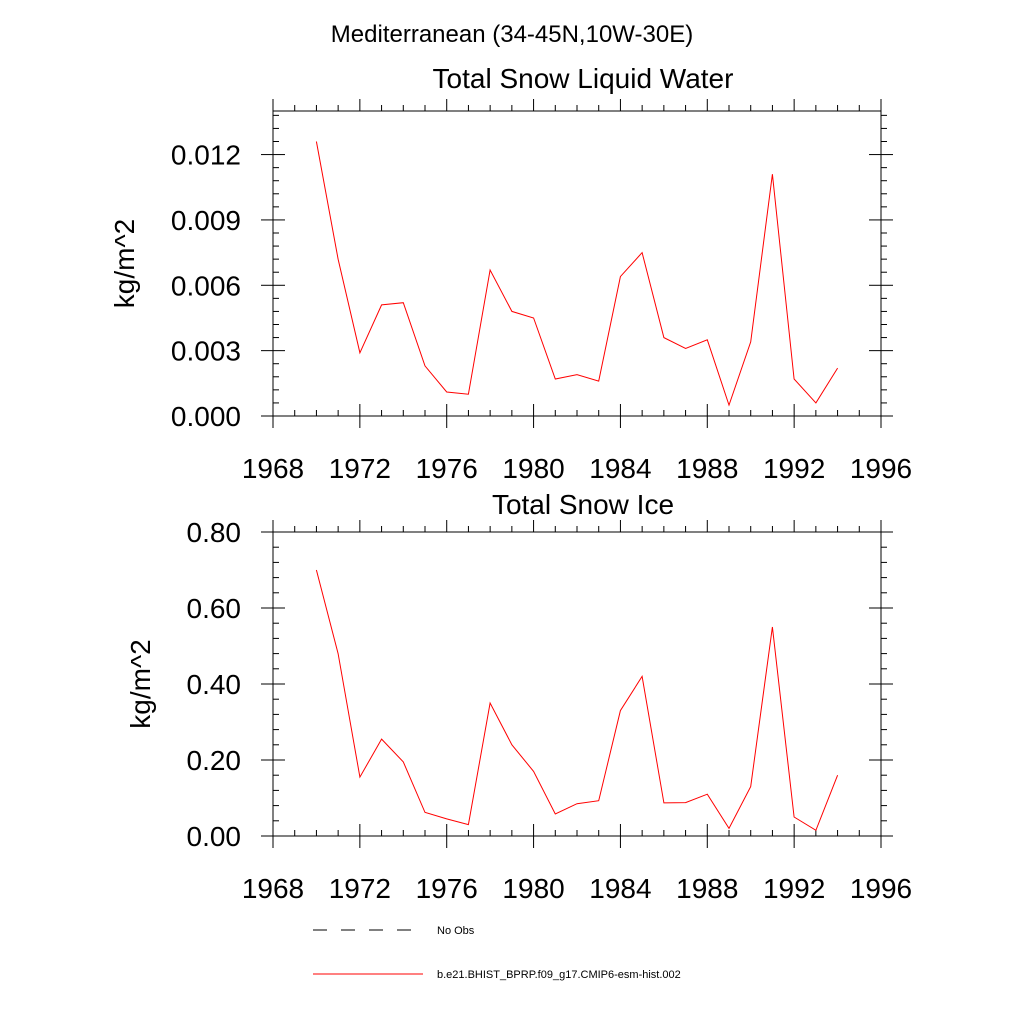 The width and height of the screenshot is (1024, 1024). I want to click on y-tick-label: 0.00, so click(214, 836).